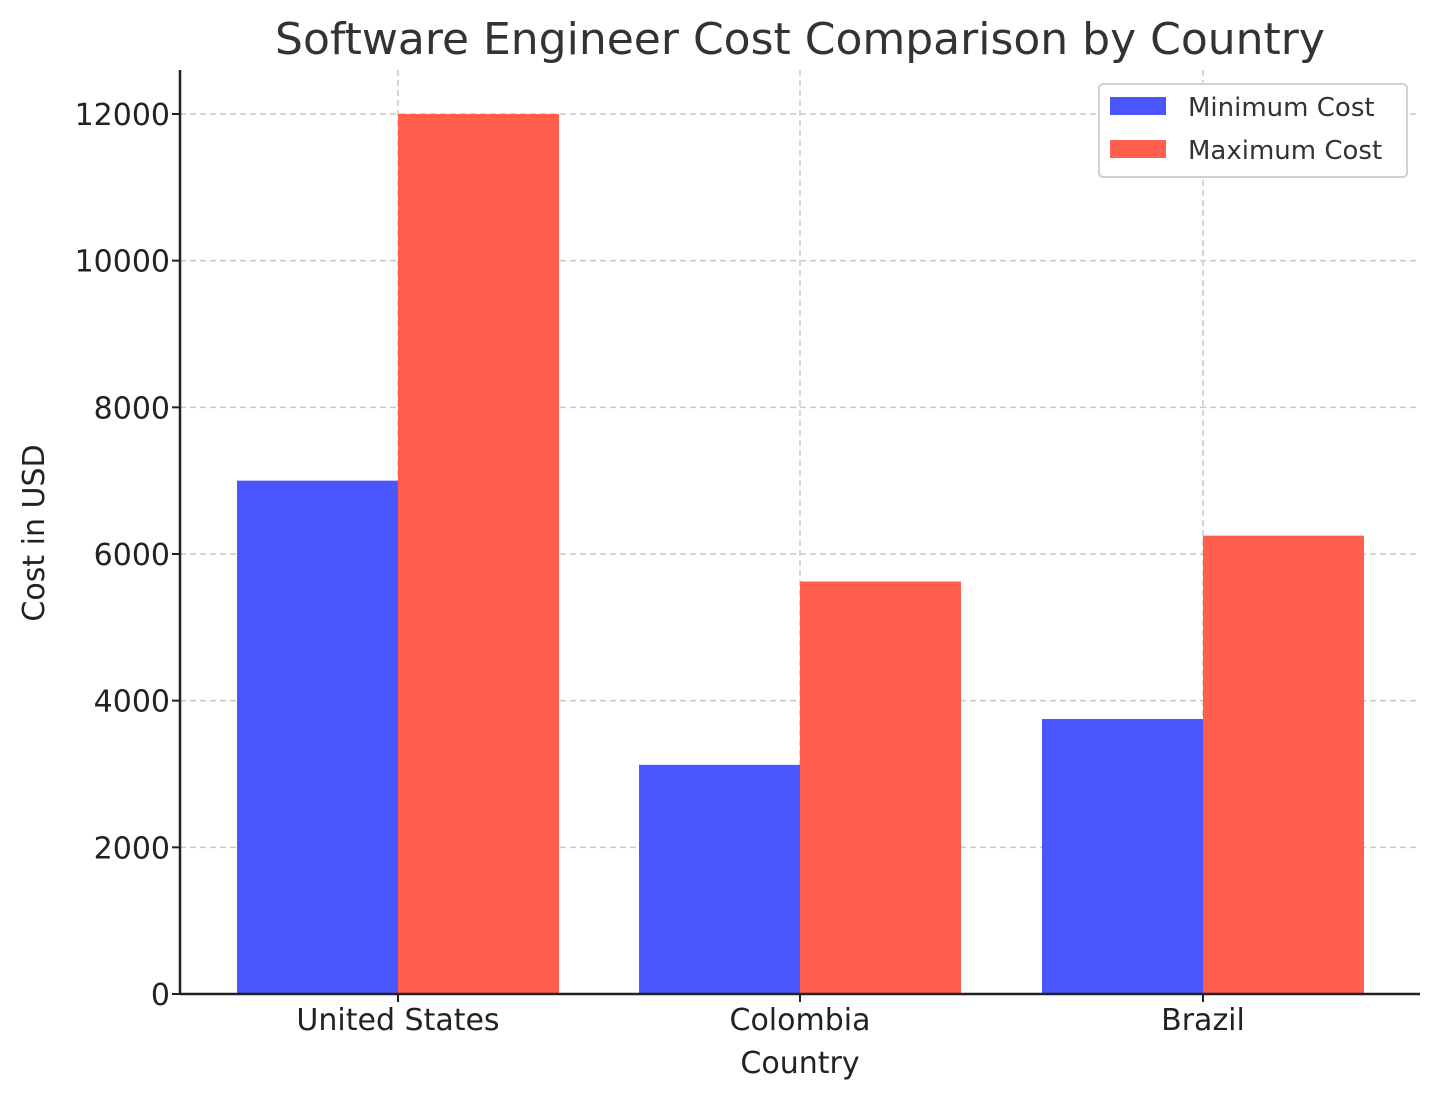 Image resolution: width=1440 pixels, height=1101 pixels. What do you see at coordinates (799, 1063) in the screenshot?
I see `x-axis-label: Country` at bounding box center [799, 1063].